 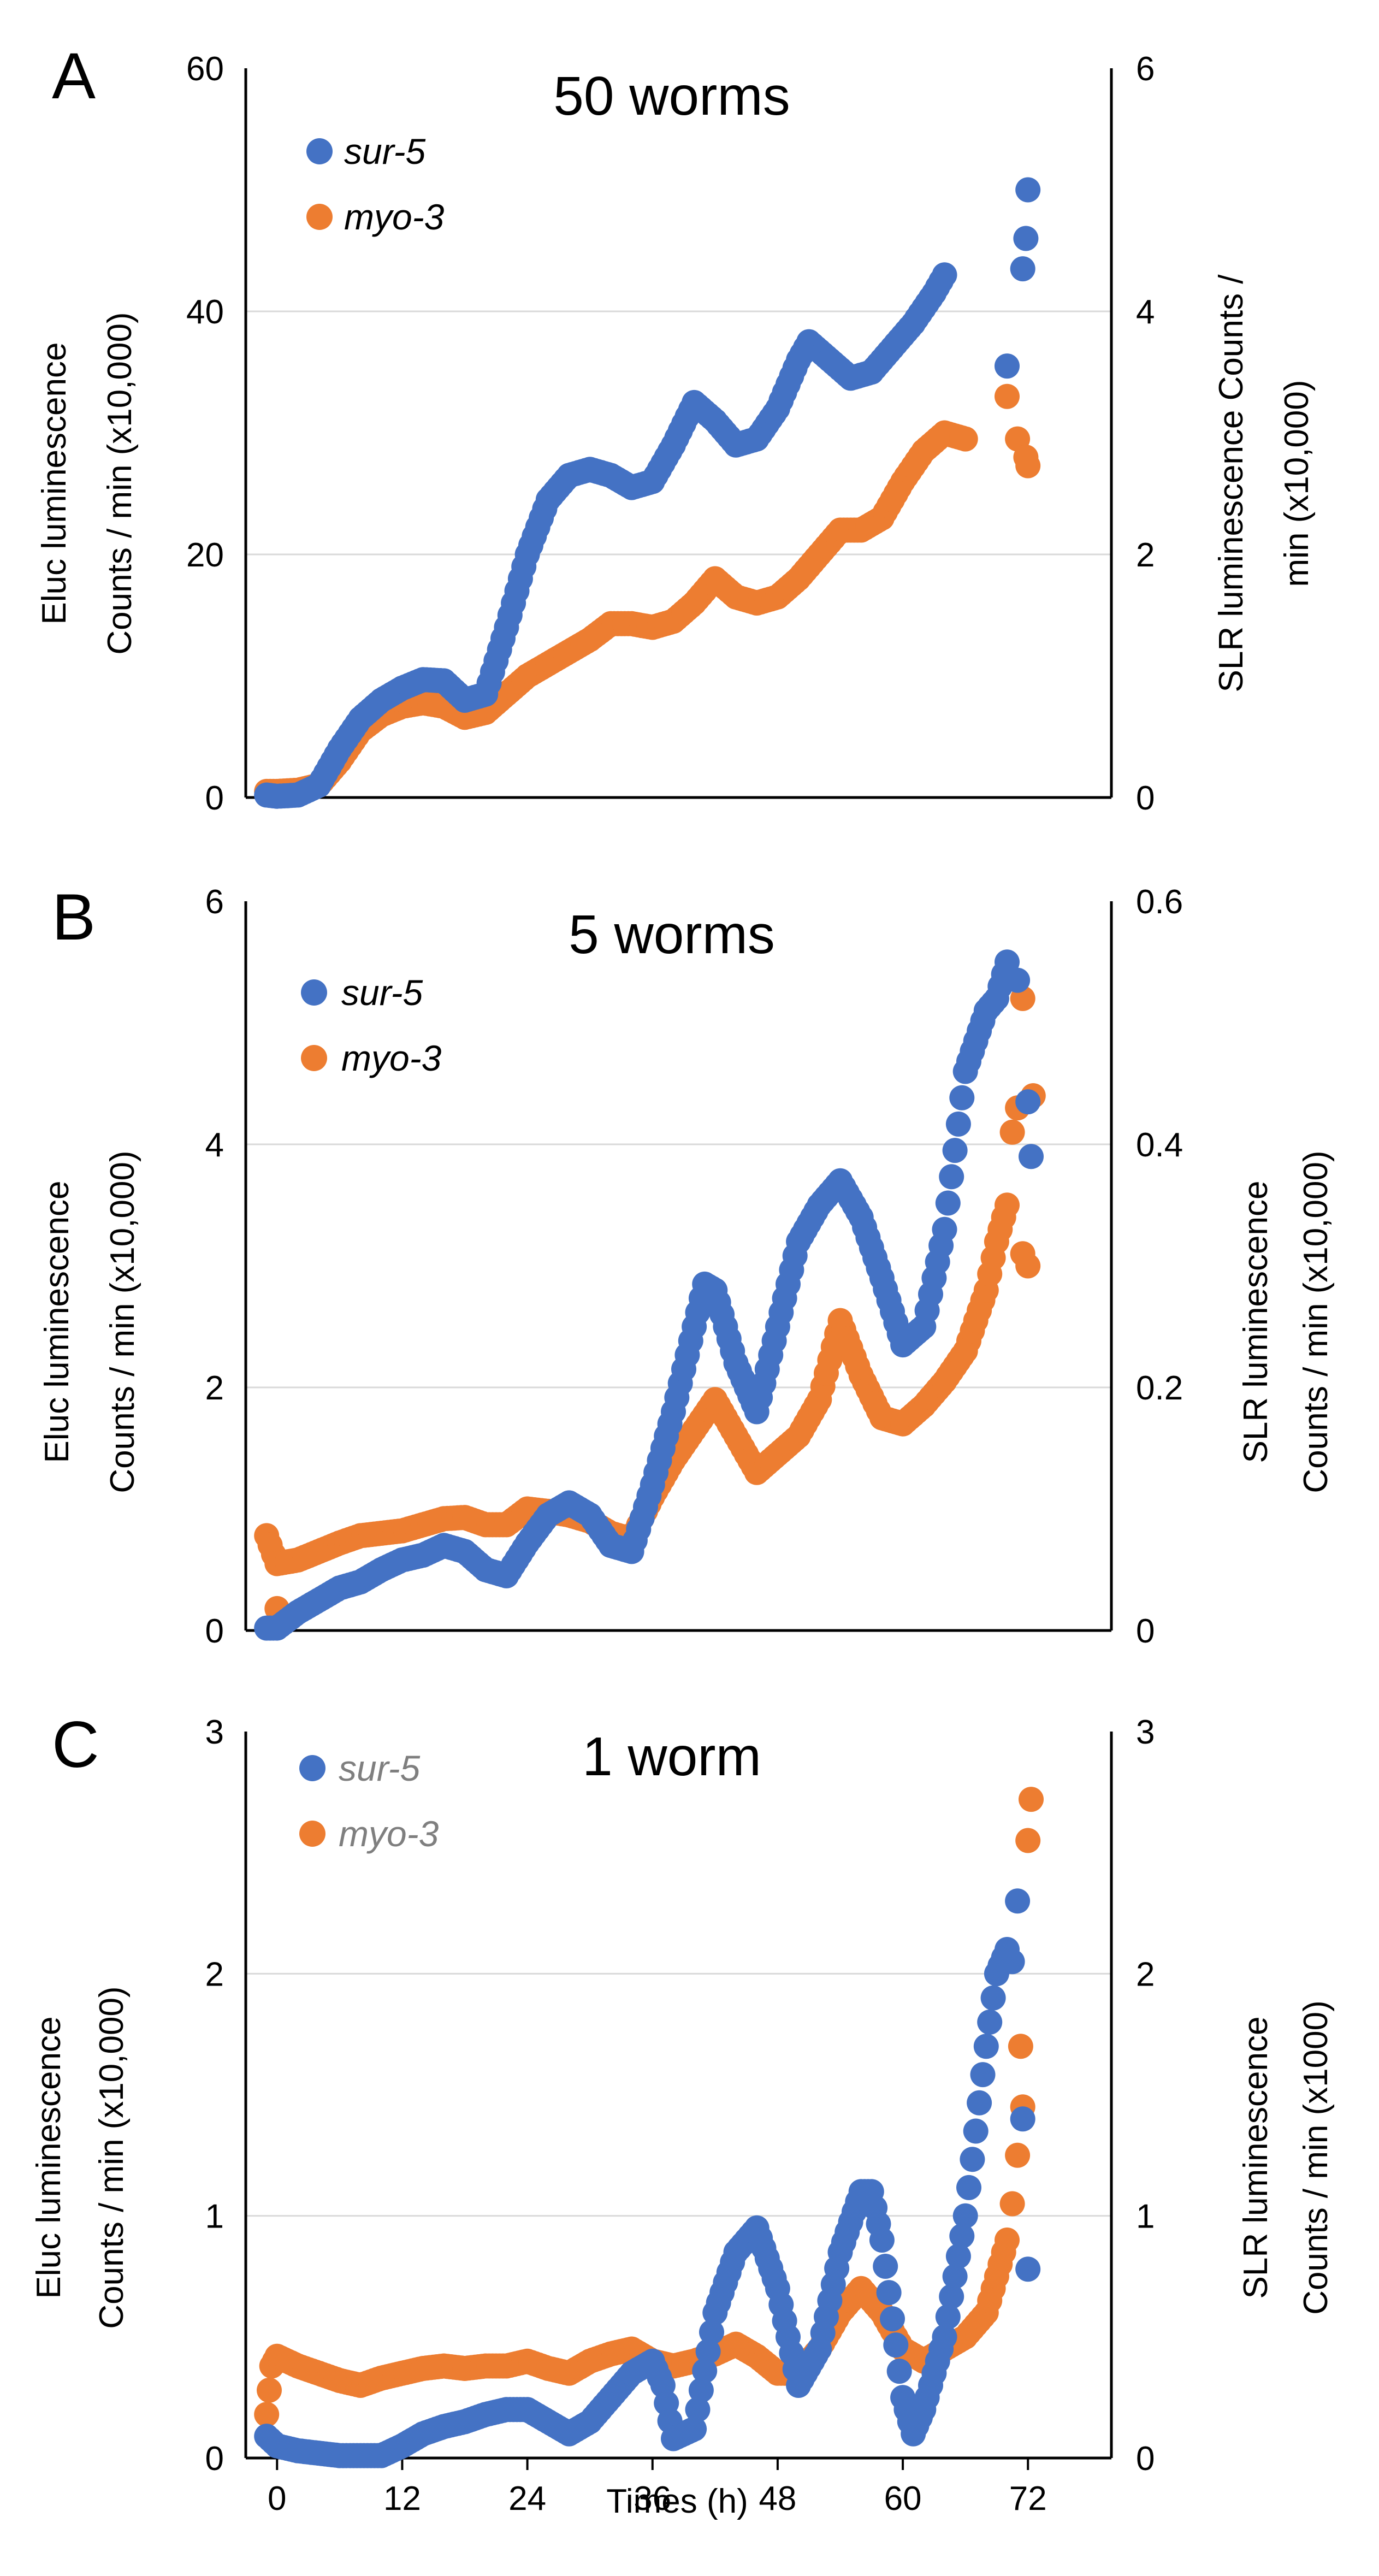 I want to click on panel-letter: A, so click(x=74, y=76).